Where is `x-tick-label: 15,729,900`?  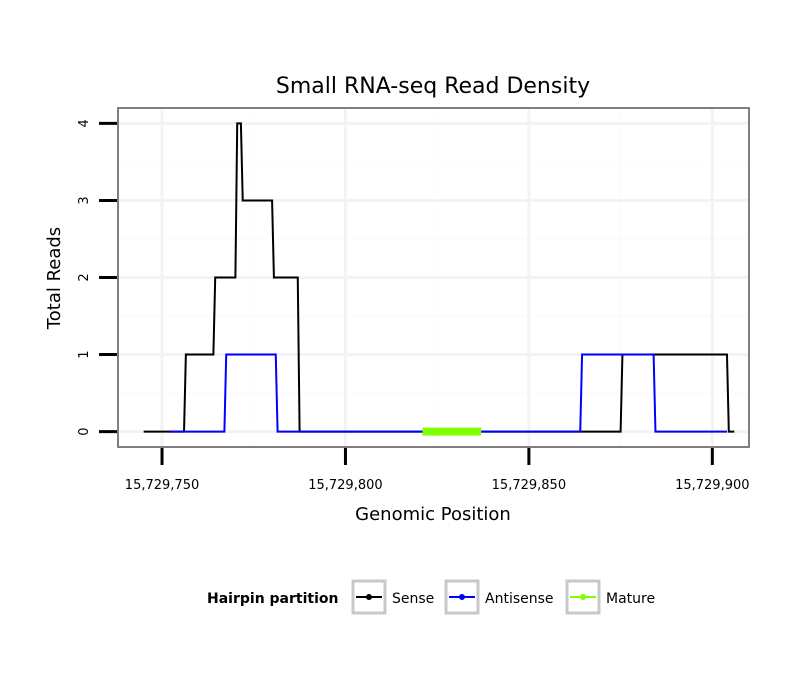 x-tick-label: 15,729,900 is located at coordinates (712, 485).